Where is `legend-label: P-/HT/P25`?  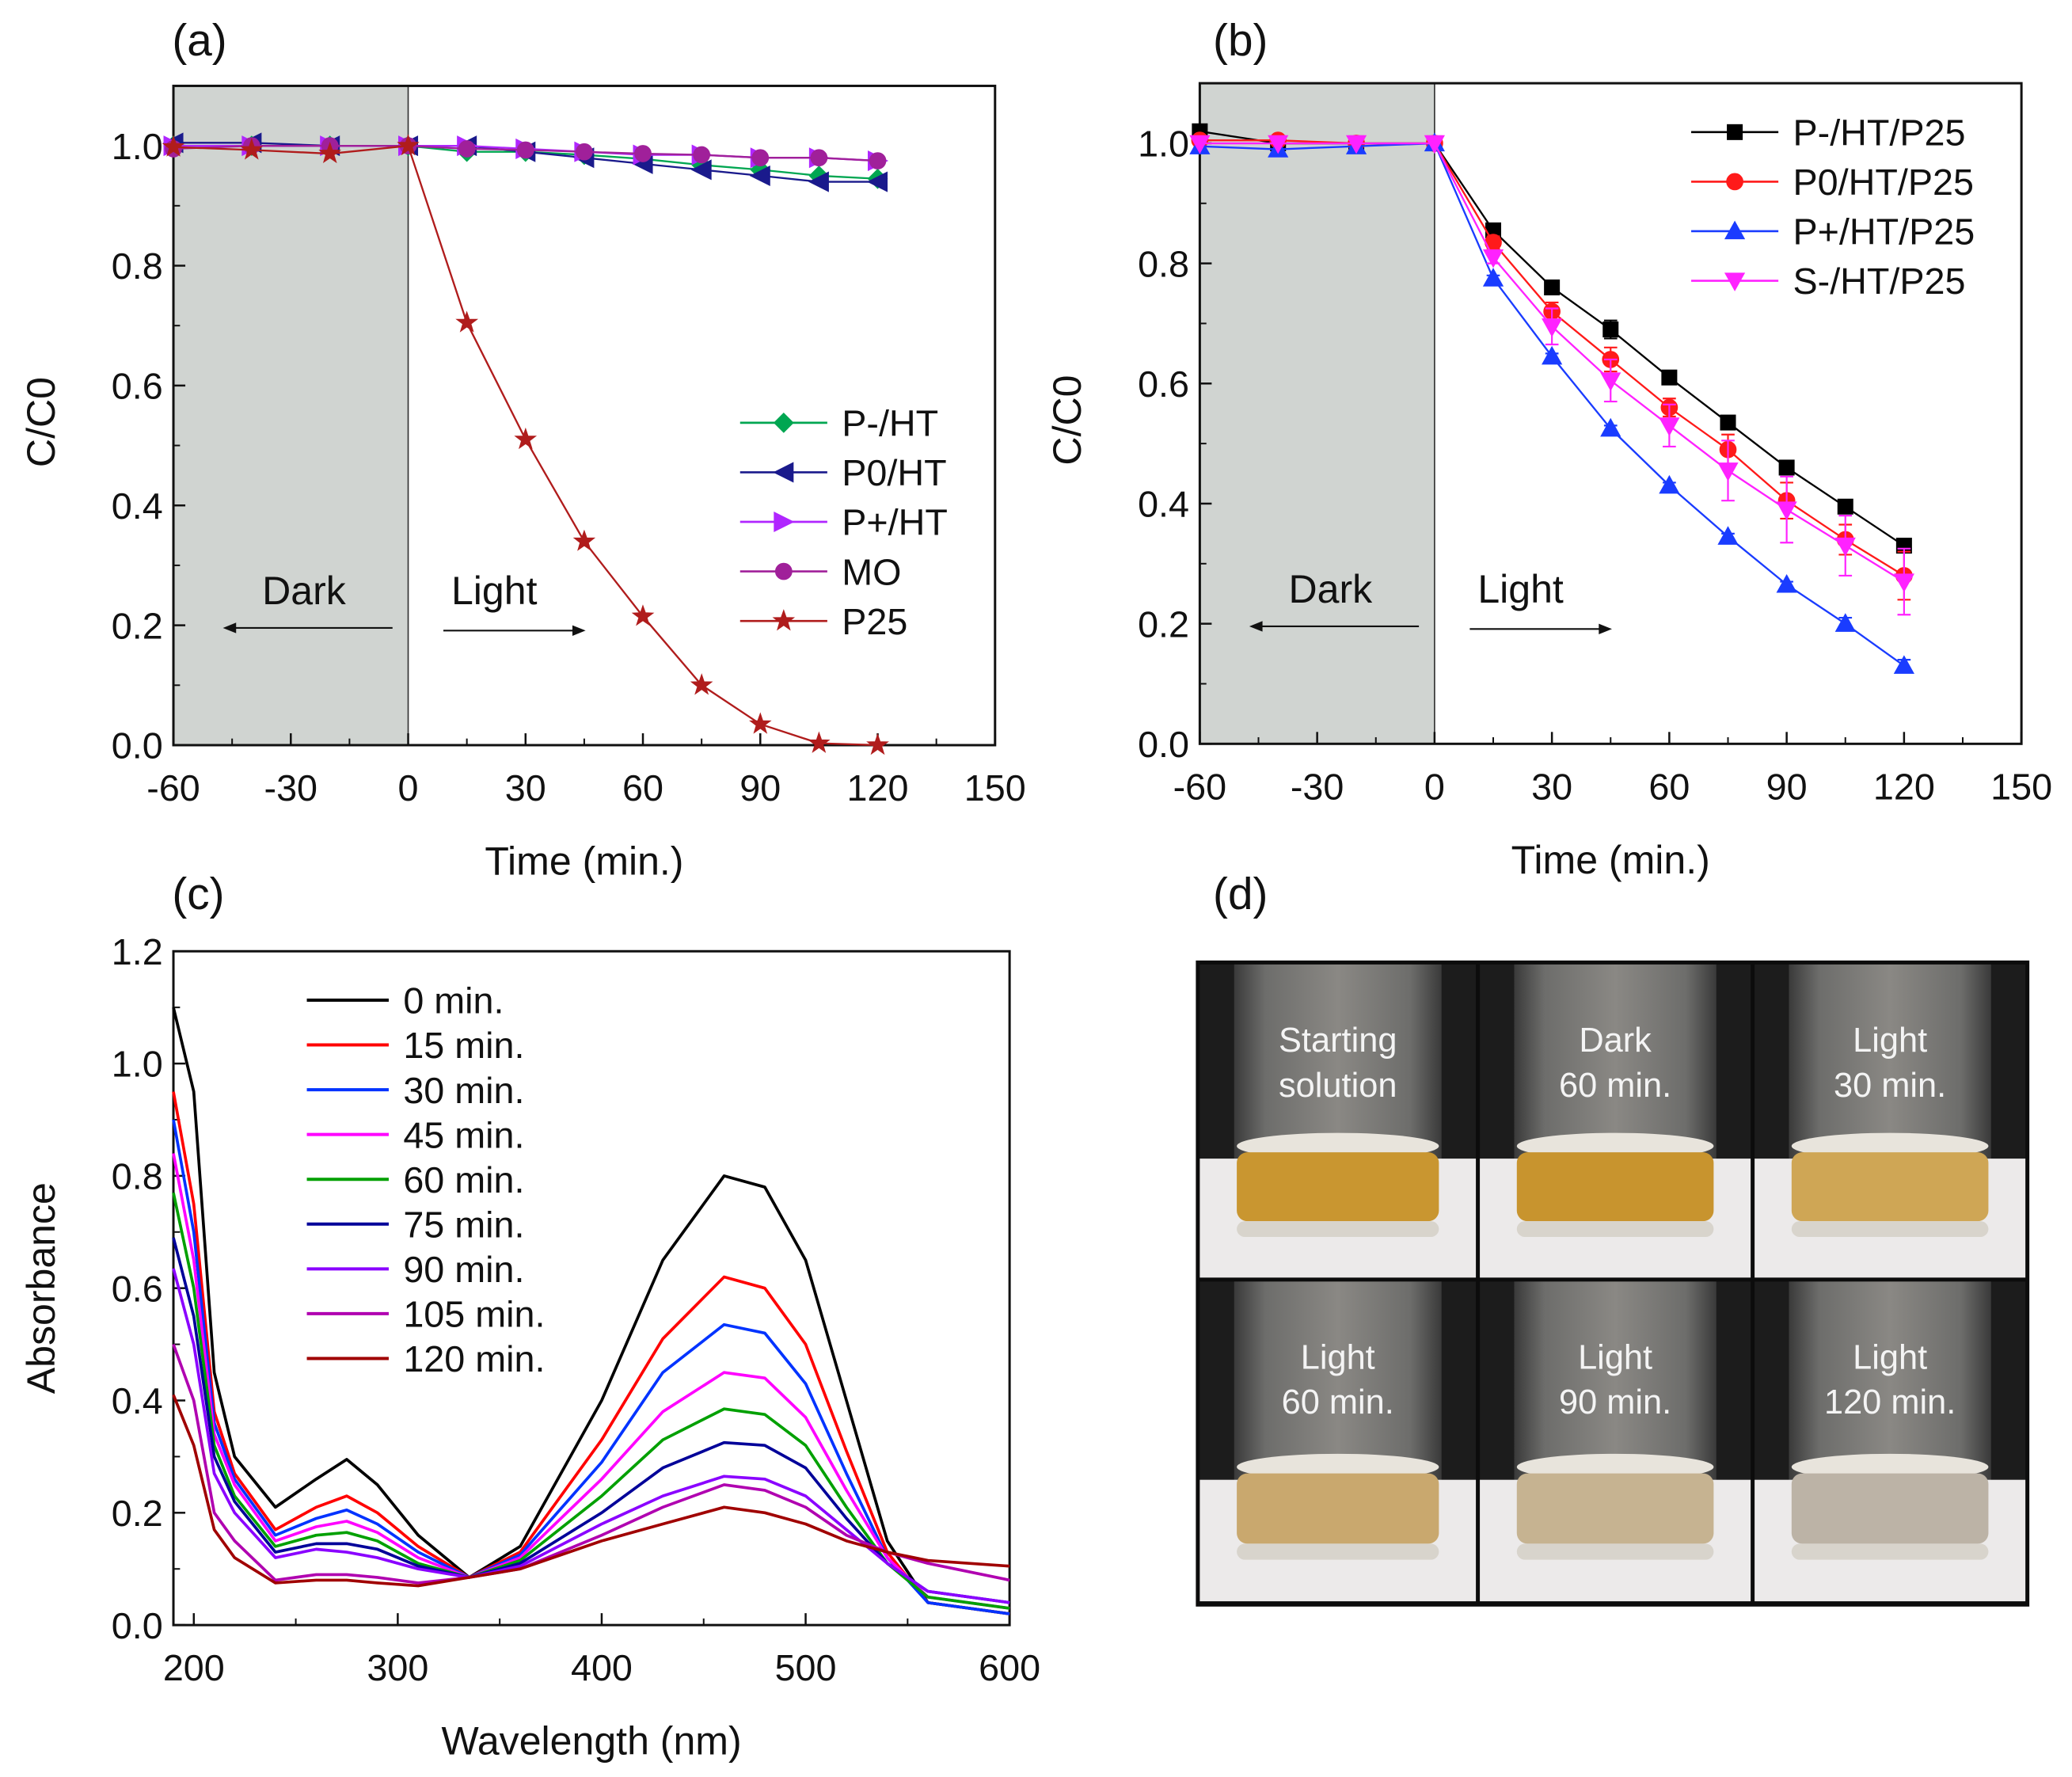
legend-label: P-/HT/P25 is located at coordinates (1879, 133).